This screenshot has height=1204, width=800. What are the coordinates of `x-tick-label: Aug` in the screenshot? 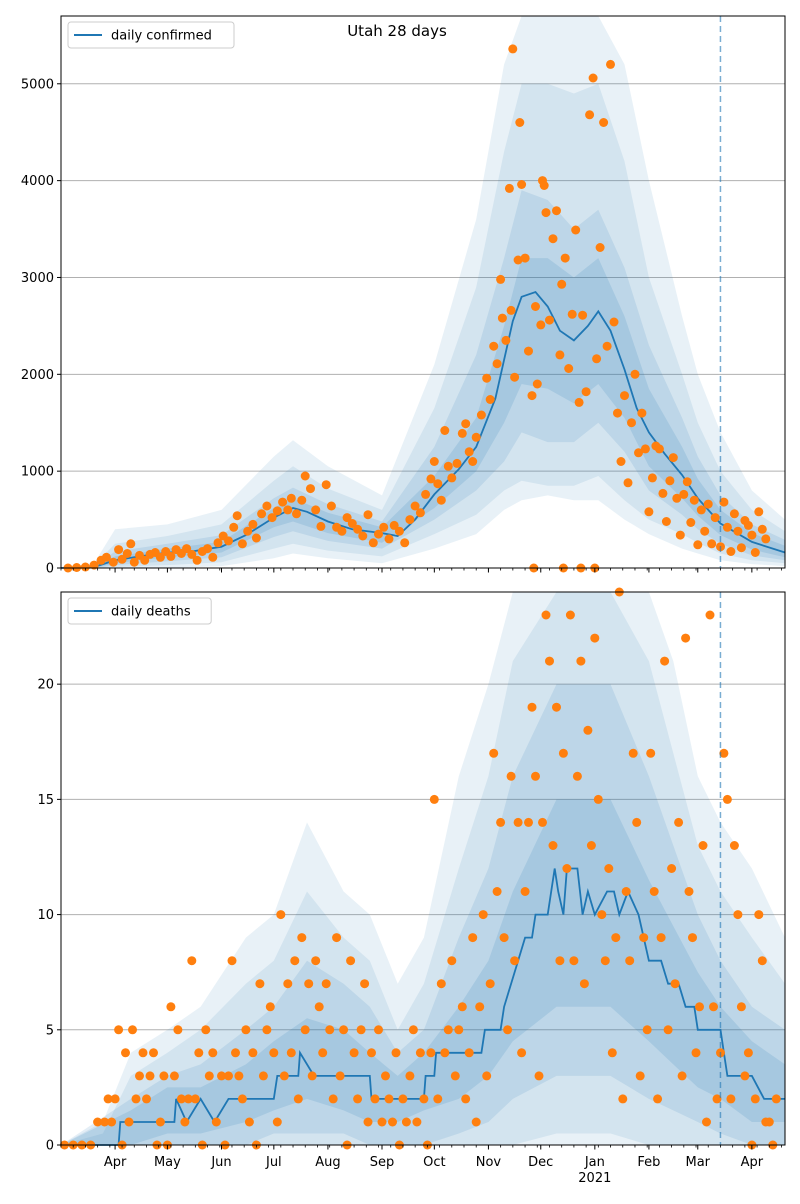 It's located at (327, 1162).